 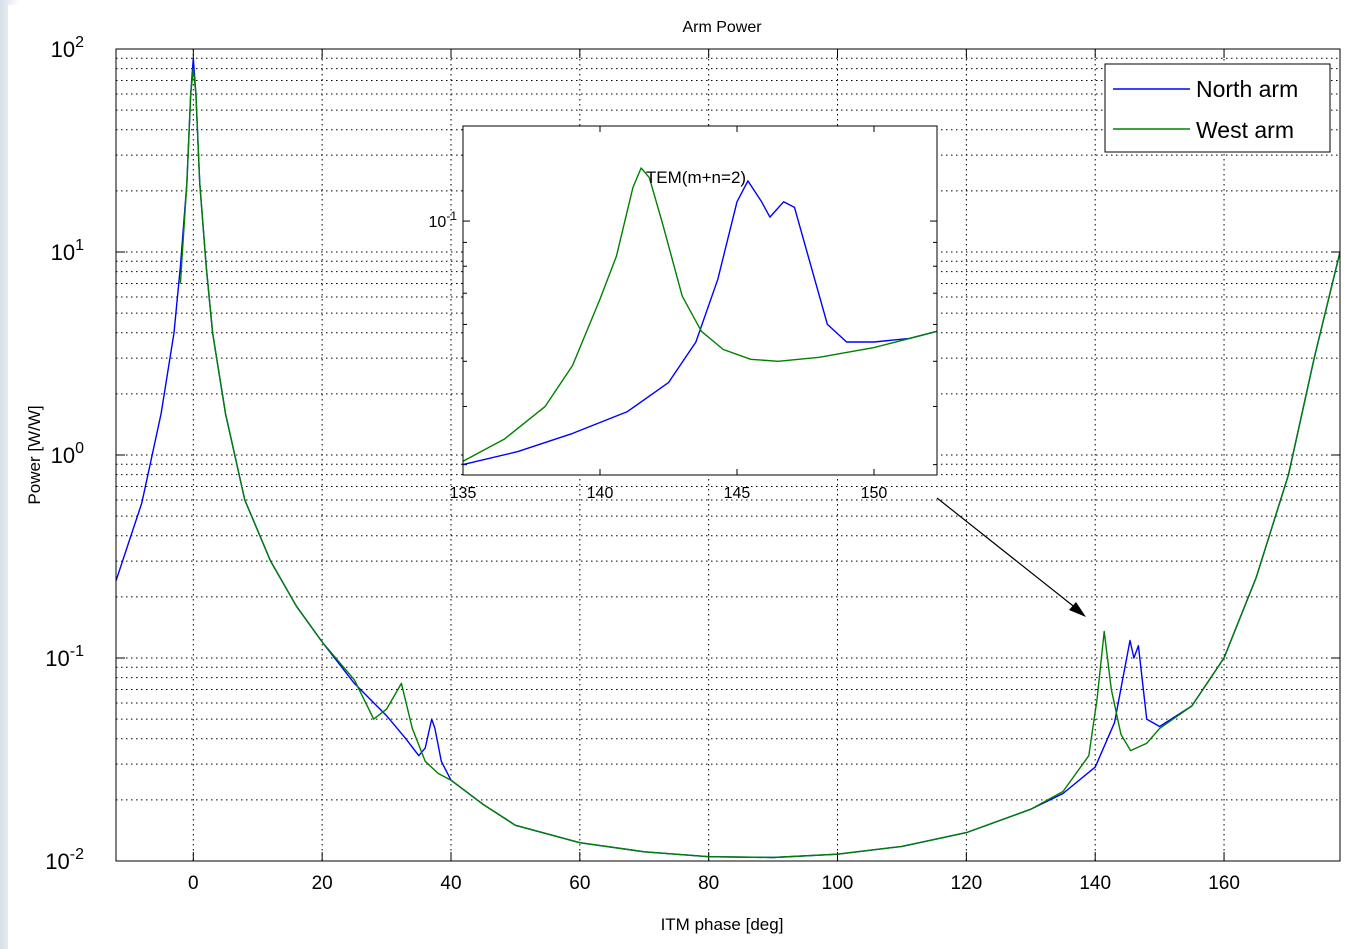 I want to click on x-tick-label: 120, so click(x=967, y=883).